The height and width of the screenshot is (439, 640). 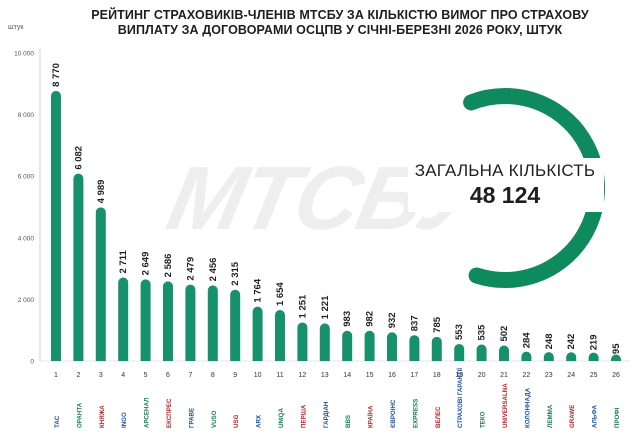 I want to click on data-label: 982, so click(x=370, y=319).